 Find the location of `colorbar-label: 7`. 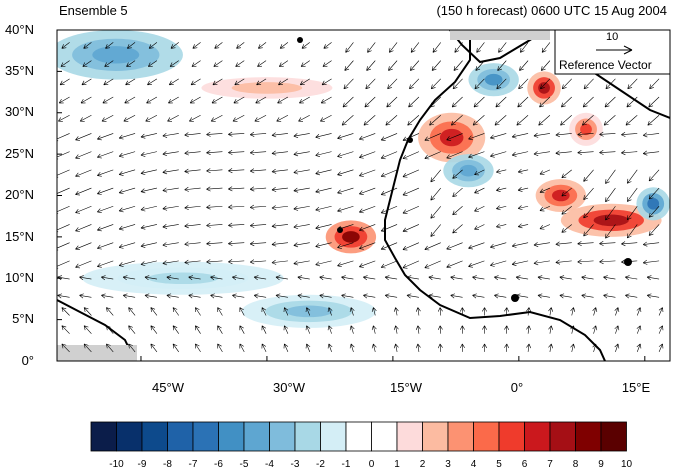

colorbar-label: 7 is located at coordinates (550, 464).